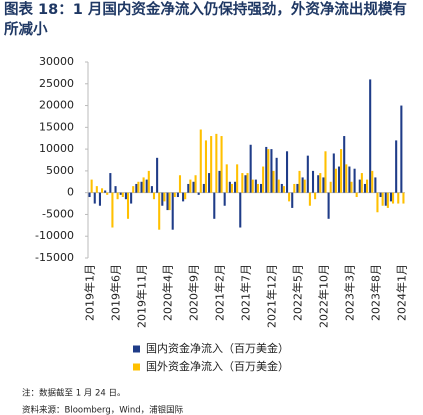 This screenshot has height=415, width=423. I want to click on y-tick-label: -10000, so click(54, 235).